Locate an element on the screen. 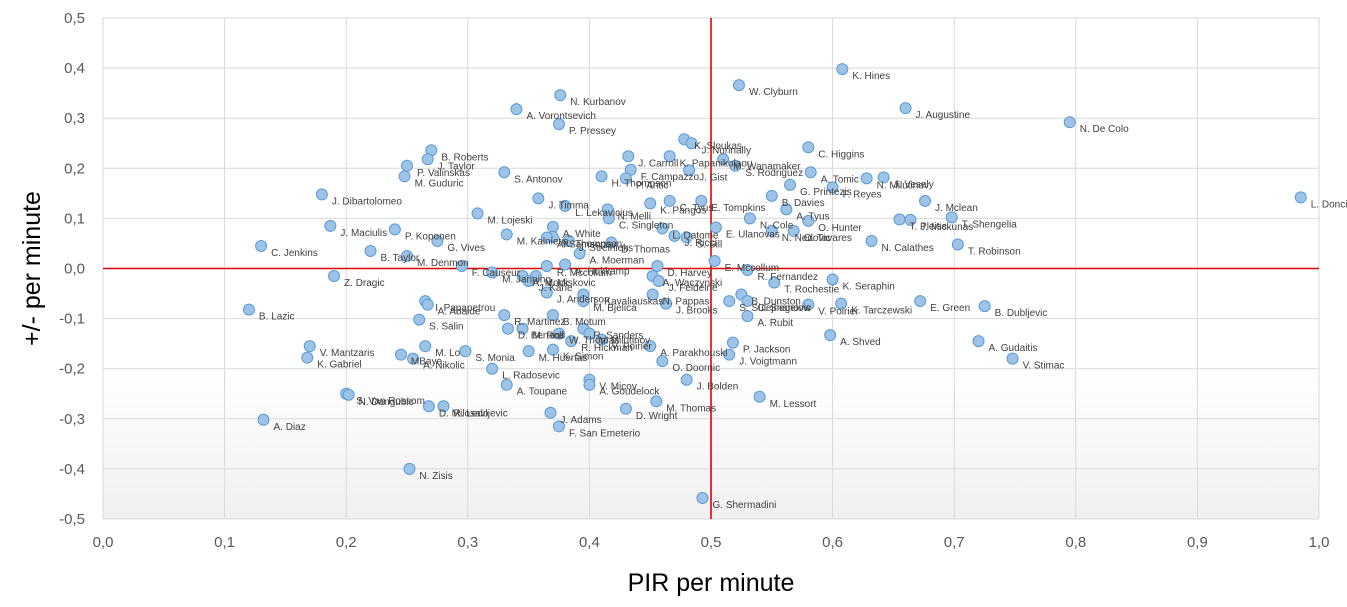  point-label: I. Papapetrou is located at coordinates (465, 308).